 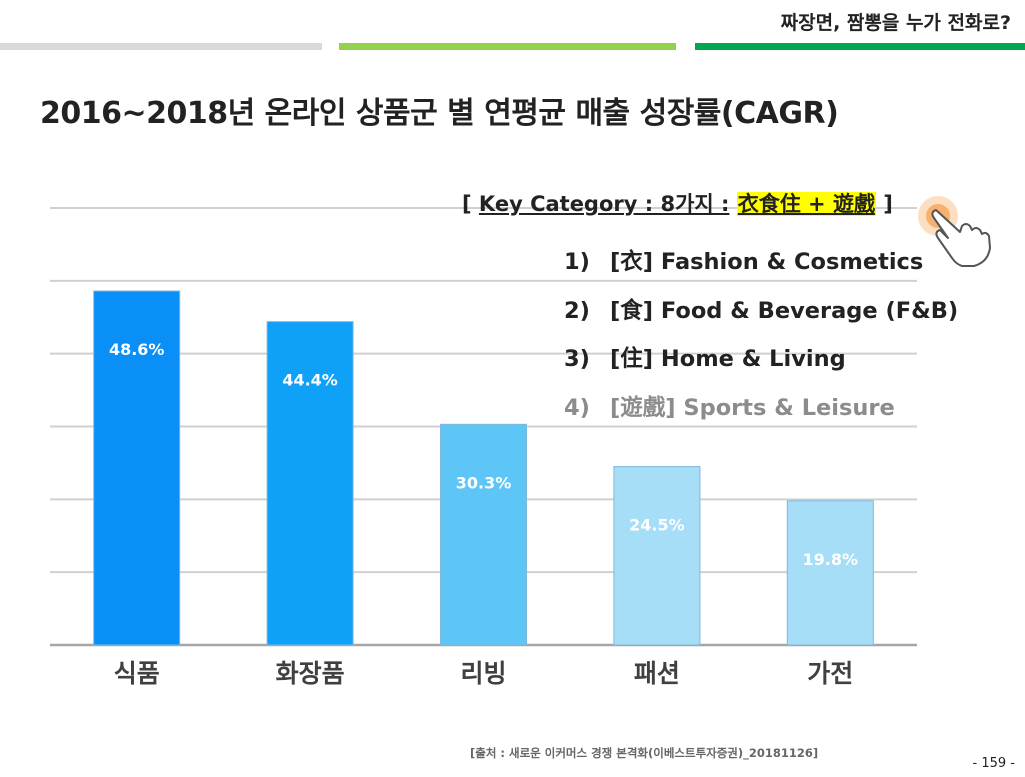 I want to click on pointing-hand-icon, so click(x=954, y=231).